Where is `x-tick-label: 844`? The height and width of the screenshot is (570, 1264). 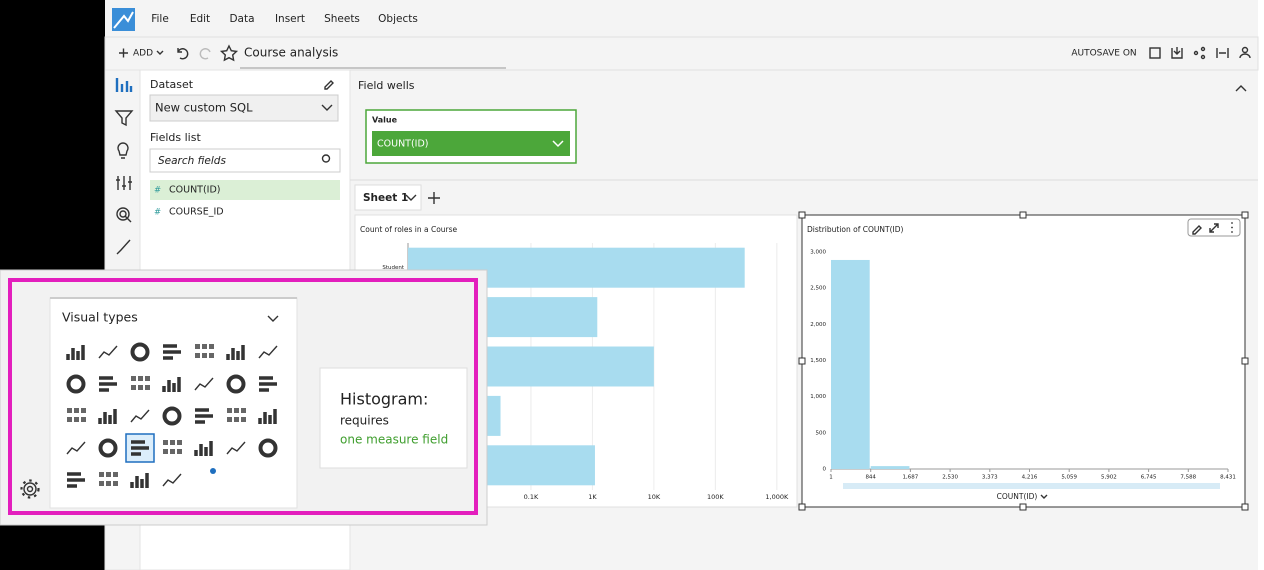 x-tick-label: 844 is located at coordinates (870, 478).